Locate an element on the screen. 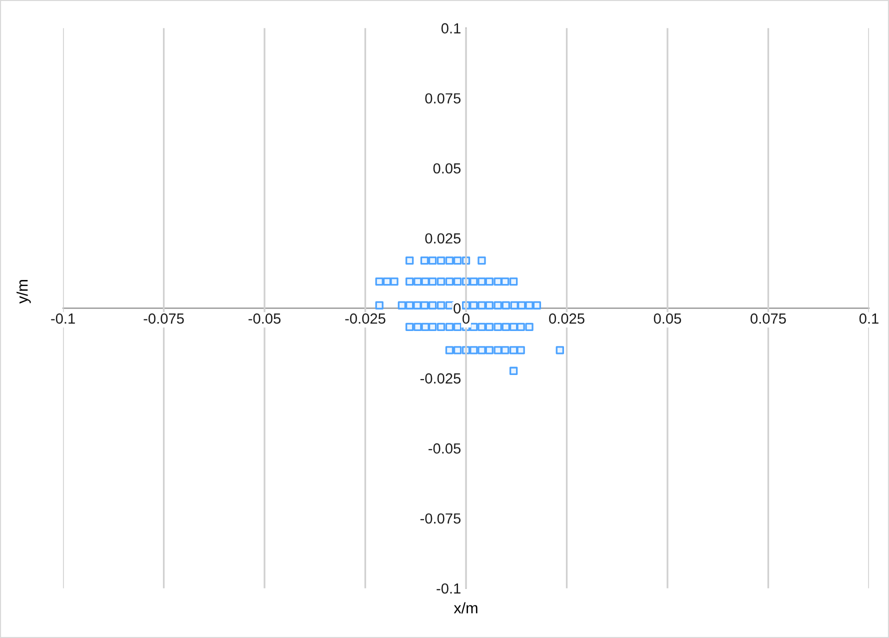 The height and width of the screenshot is (638, 889). y-tick-label: 0.05 is located at coordinates (447, 168).